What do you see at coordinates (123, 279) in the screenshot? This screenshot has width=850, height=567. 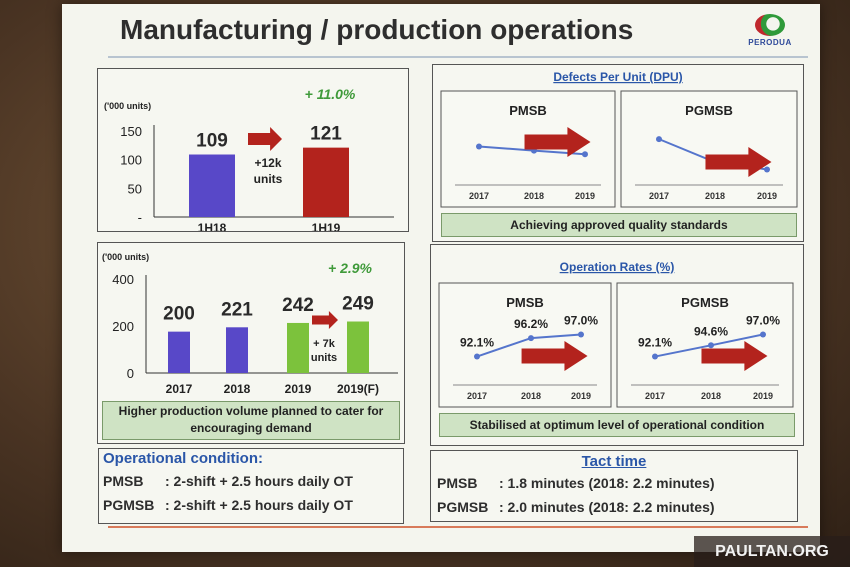 I see `y-tick-label: 400` at bounding box center [123, 279].